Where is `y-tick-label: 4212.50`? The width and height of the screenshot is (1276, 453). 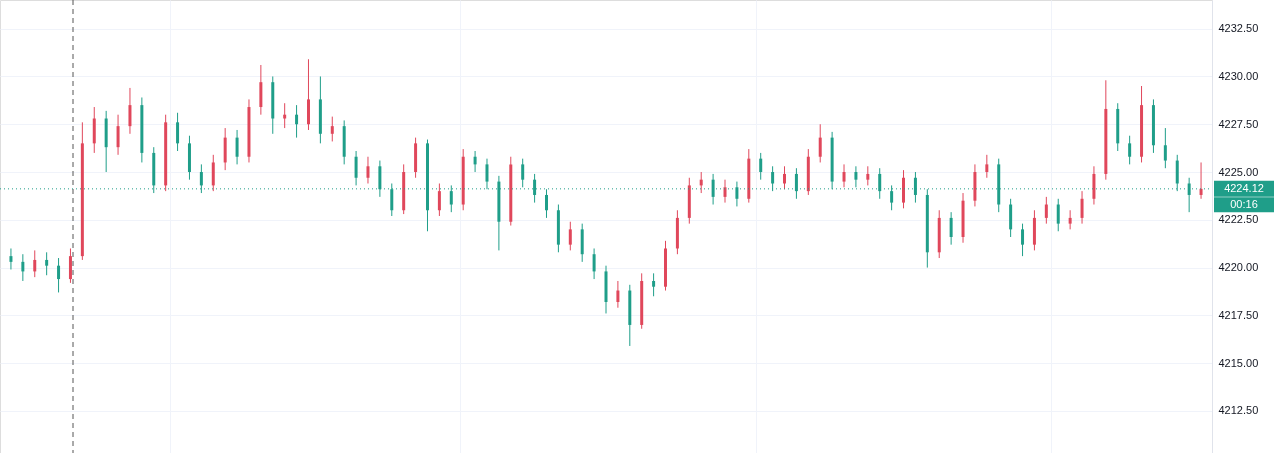 y-tick-label: 4212.50 is located at coordinates (1238, 410).